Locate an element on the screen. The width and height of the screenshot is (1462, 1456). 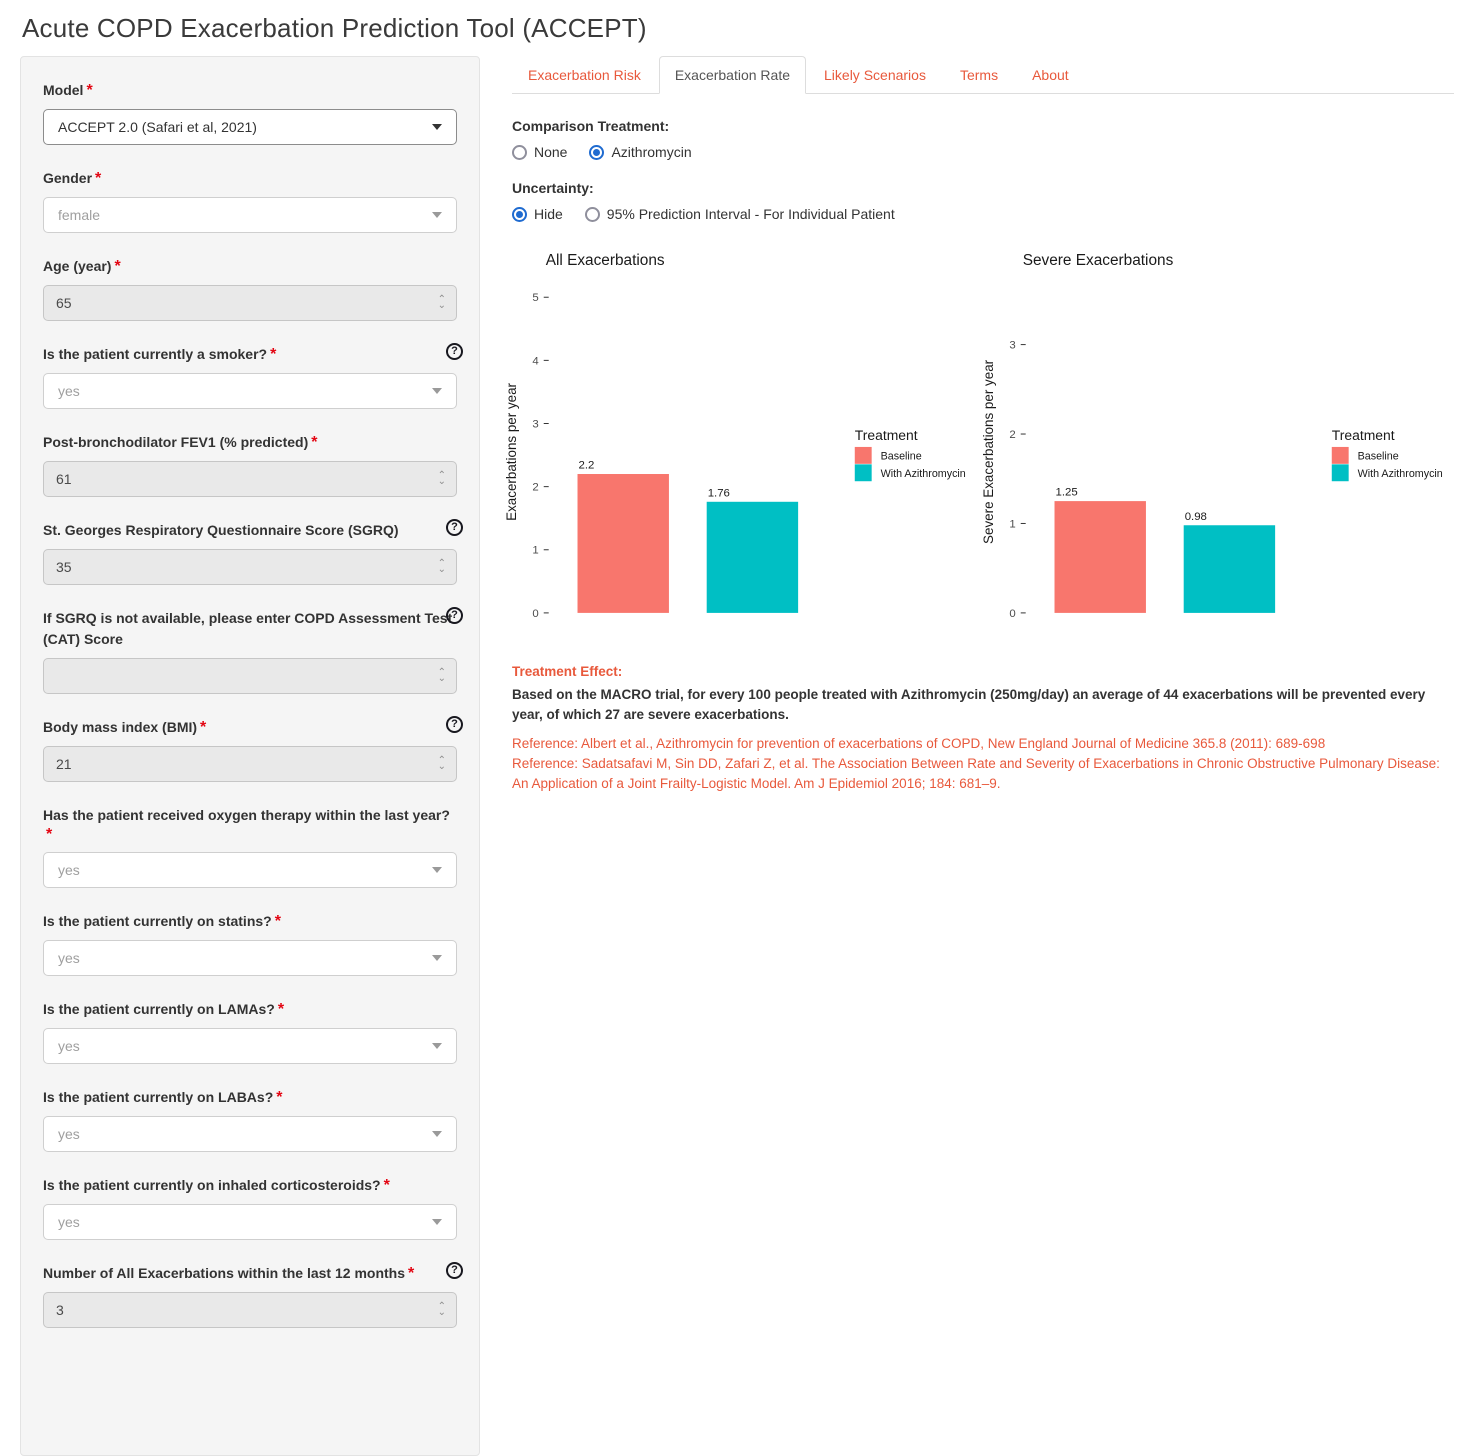
svg-text: 2.2 is located at coordinates (587, 466).